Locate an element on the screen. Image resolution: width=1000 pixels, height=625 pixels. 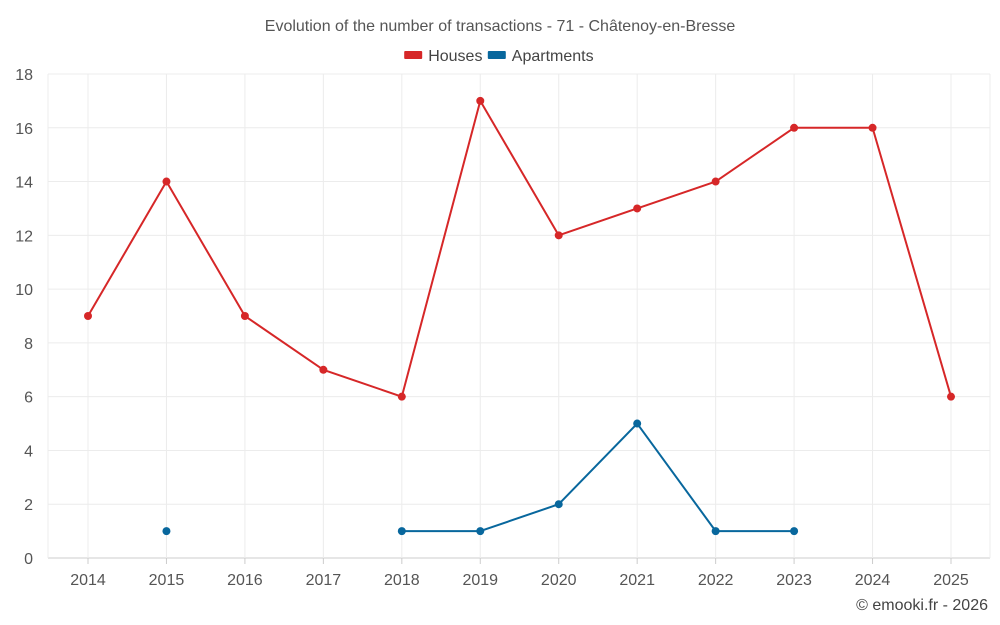
series-apartments is located at coordinates (480, 477).